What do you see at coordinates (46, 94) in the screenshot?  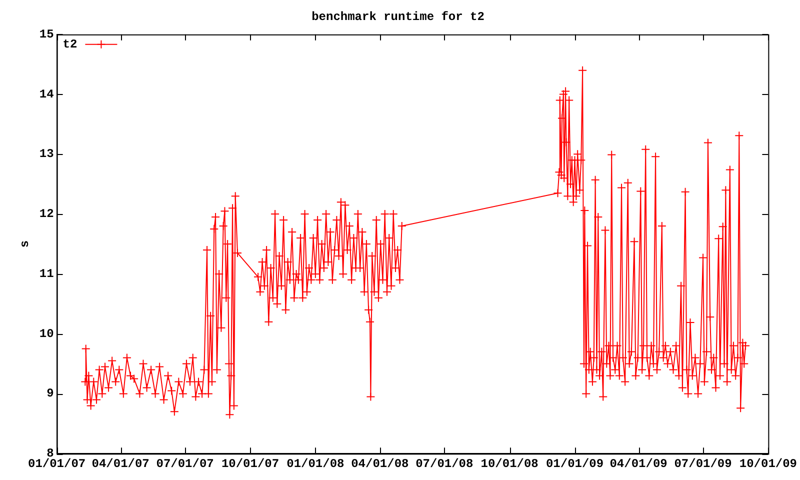 I see `y-tick-label: 14` at bounding box center [46, 94].